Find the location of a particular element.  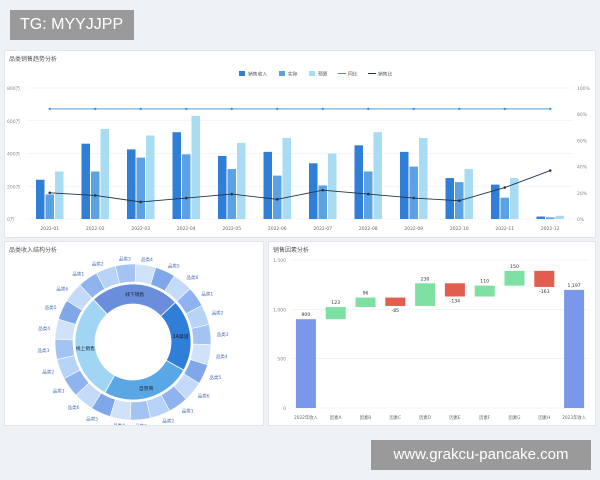

watermark-top: TG: MYYJJPP is located at coordinates (72, 25).